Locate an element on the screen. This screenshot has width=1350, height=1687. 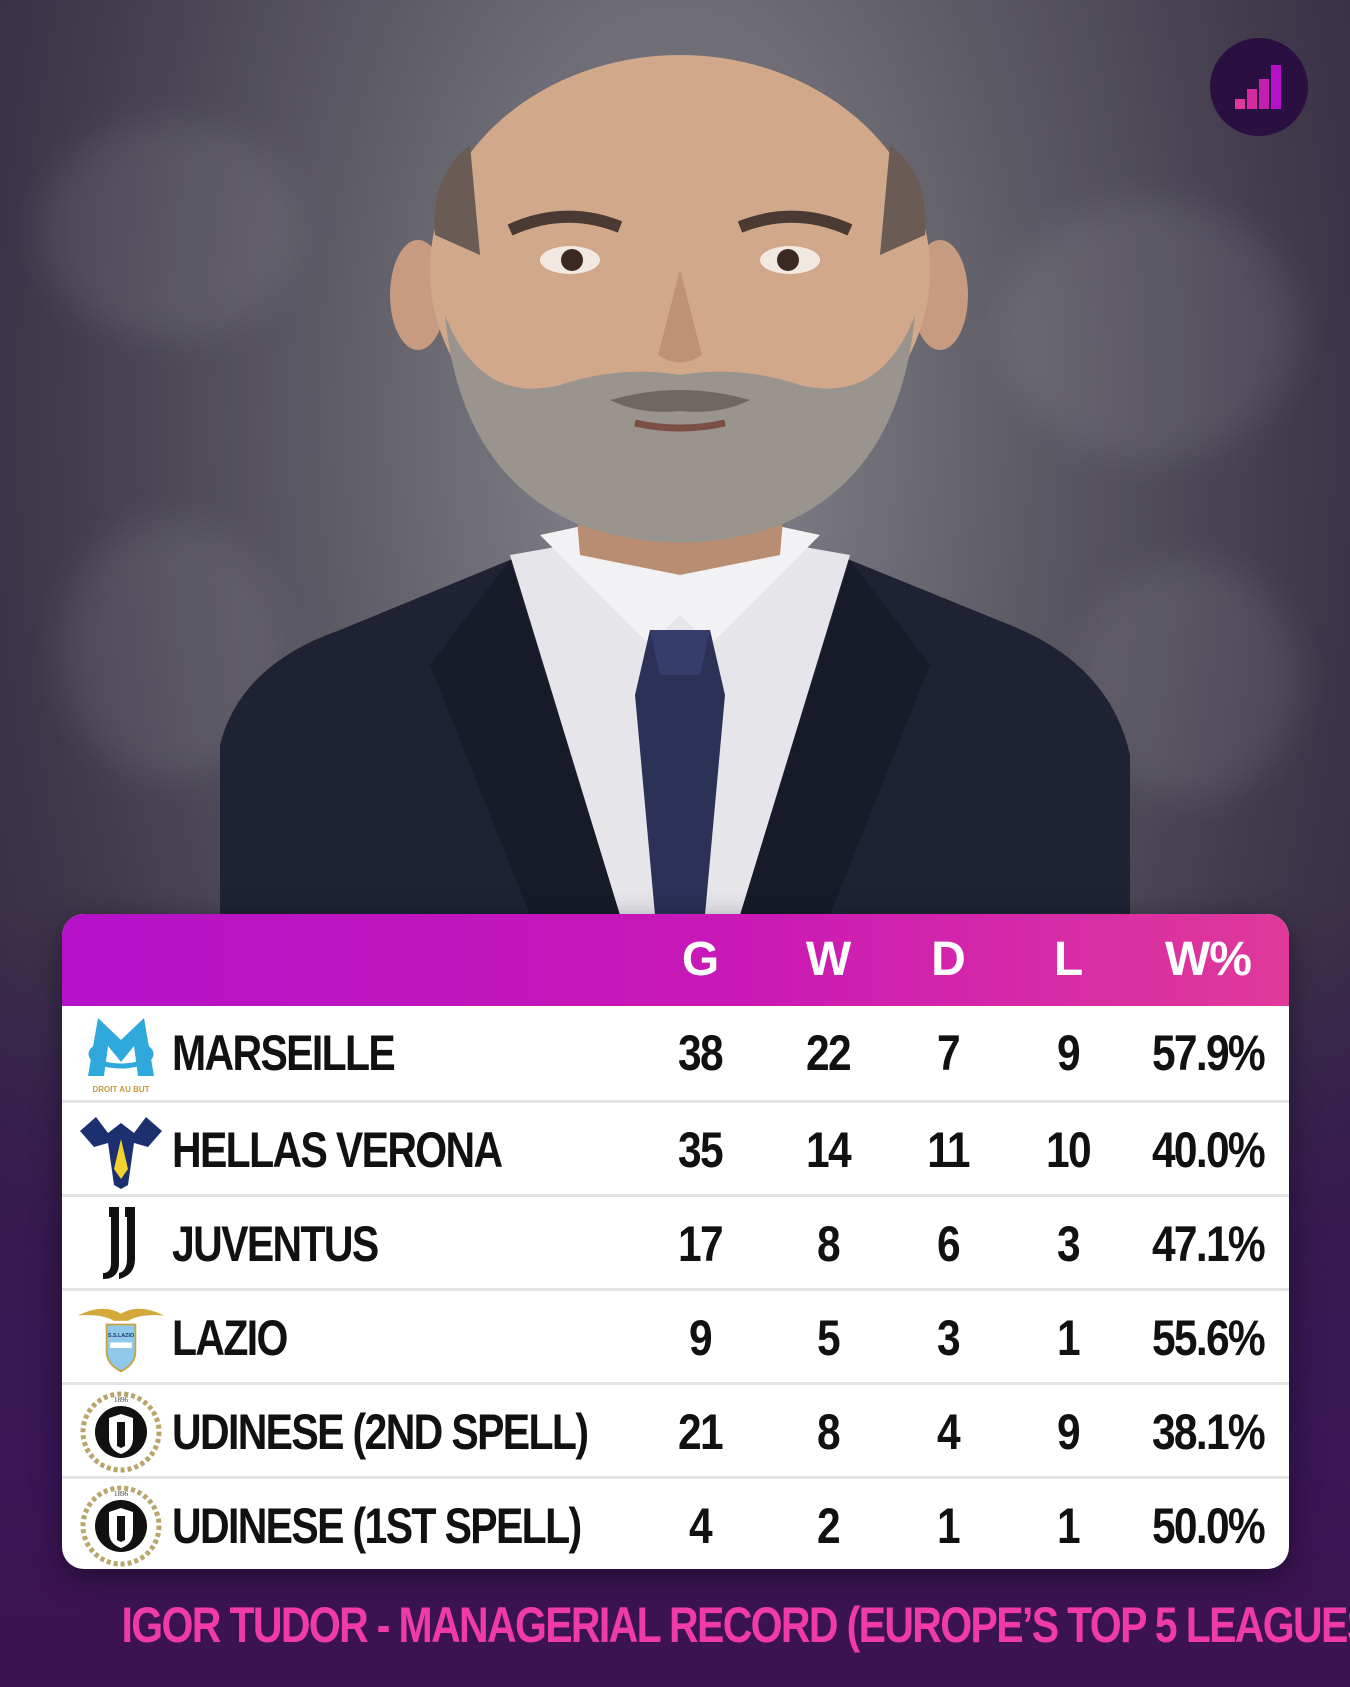
draws-value: 3 is located at coordinates (949, 1338).